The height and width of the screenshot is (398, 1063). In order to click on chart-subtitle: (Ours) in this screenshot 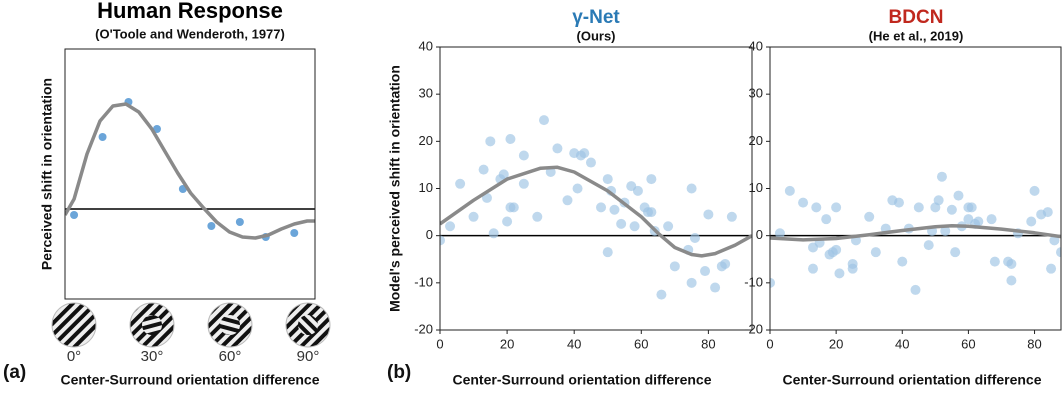, I will do `click(596, 35)`.